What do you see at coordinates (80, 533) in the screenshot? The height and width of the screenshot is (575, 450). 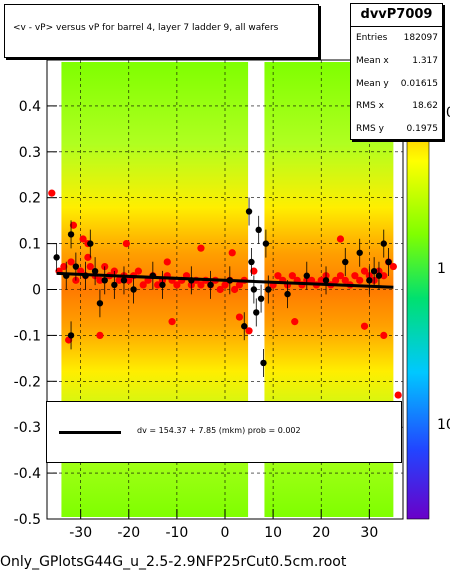 I see `x-tick-label: -30` at bounding box center [80, 533].